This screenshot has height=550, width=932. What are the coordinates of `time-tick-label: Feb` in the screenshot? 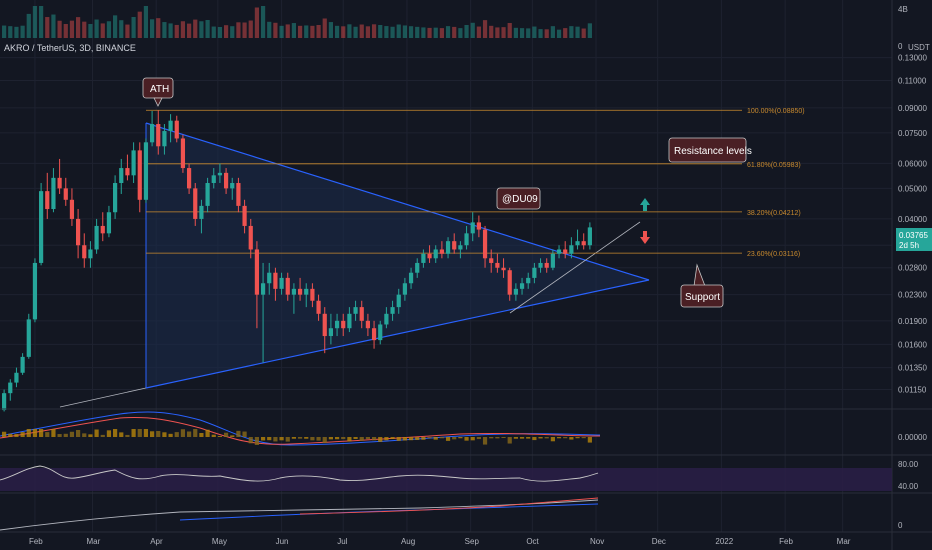 It's located at (36, 541).